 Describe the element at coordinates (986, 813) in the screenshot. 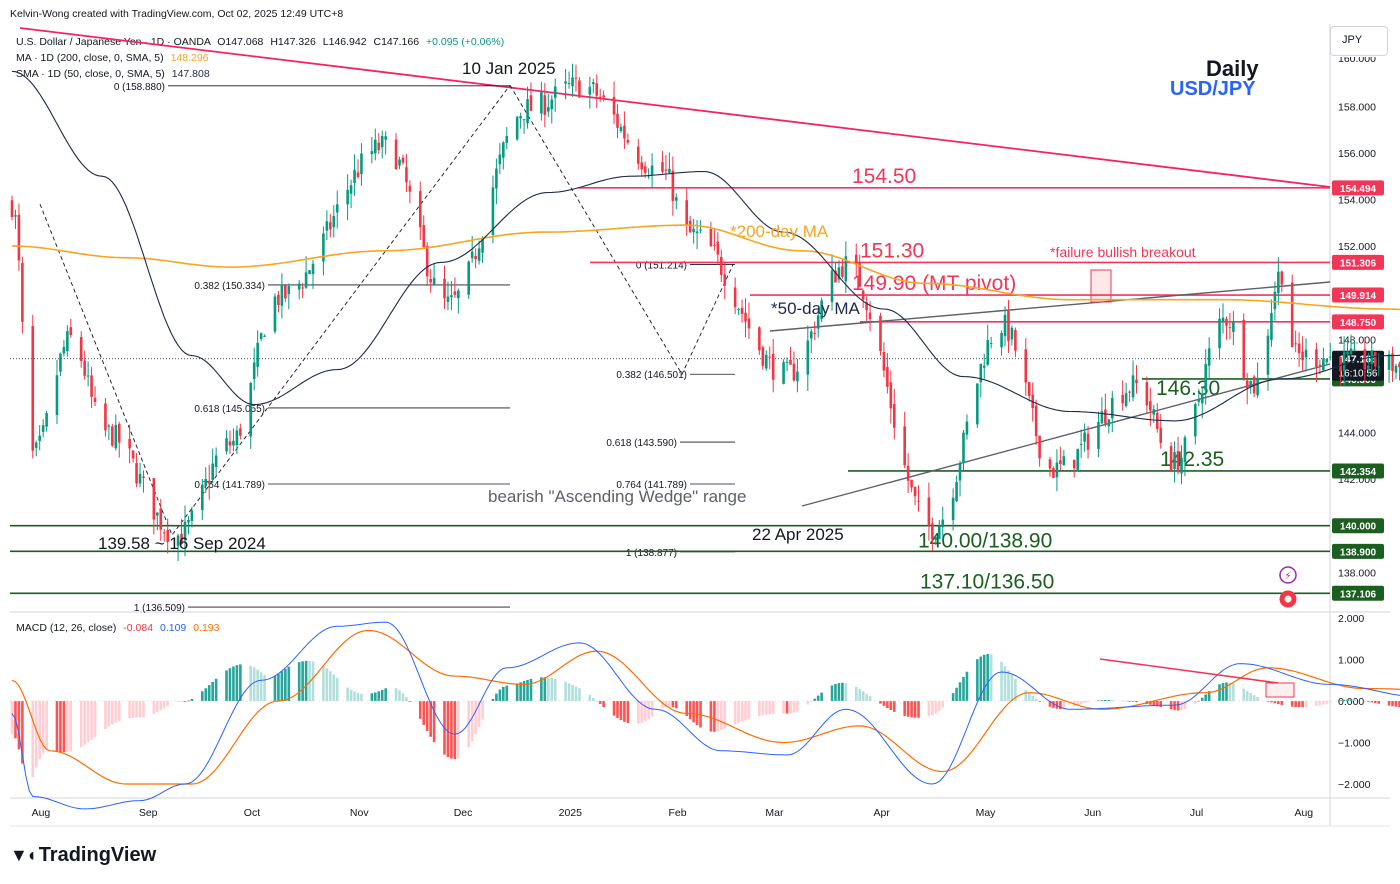

I see `time-axis-tick: May` at that location.